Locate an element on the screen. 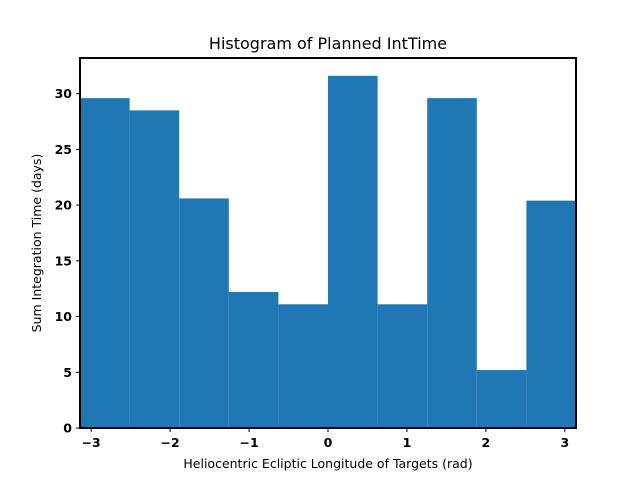  x-tick-label: 0 is located at coordinates (328, 442).